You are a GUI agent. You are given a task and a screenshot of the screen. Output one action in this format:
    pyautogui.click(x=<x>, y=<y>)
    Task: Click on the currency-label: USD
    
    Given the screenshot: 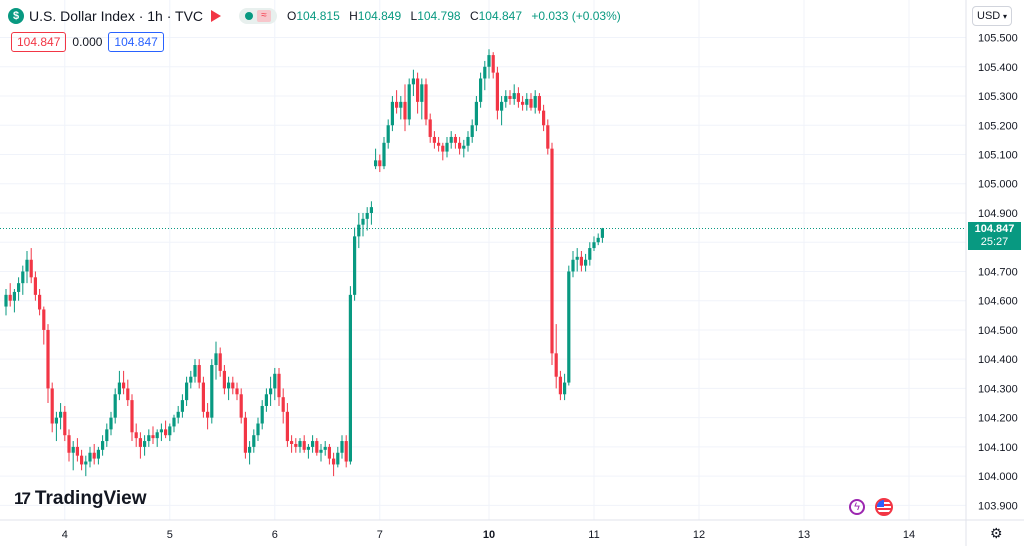 What is the action you would take?
    pyautogui.click(x=989, y=16)
    